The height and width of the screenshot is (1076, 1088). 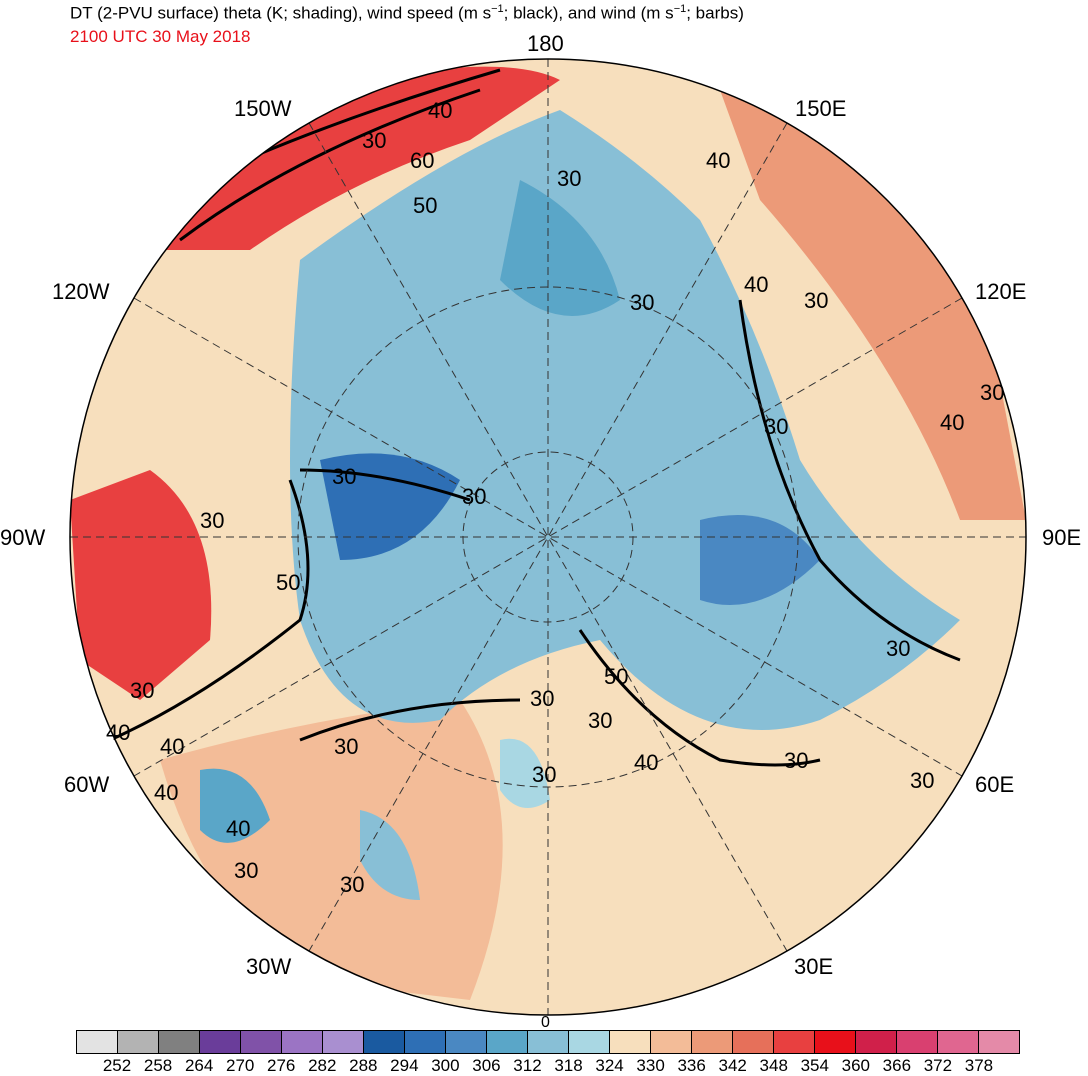 What do you see at coordinates (732, 1065) in the screenshot?
I see `colorbar-tick-label: 342` at bounding box center [732, 1065].